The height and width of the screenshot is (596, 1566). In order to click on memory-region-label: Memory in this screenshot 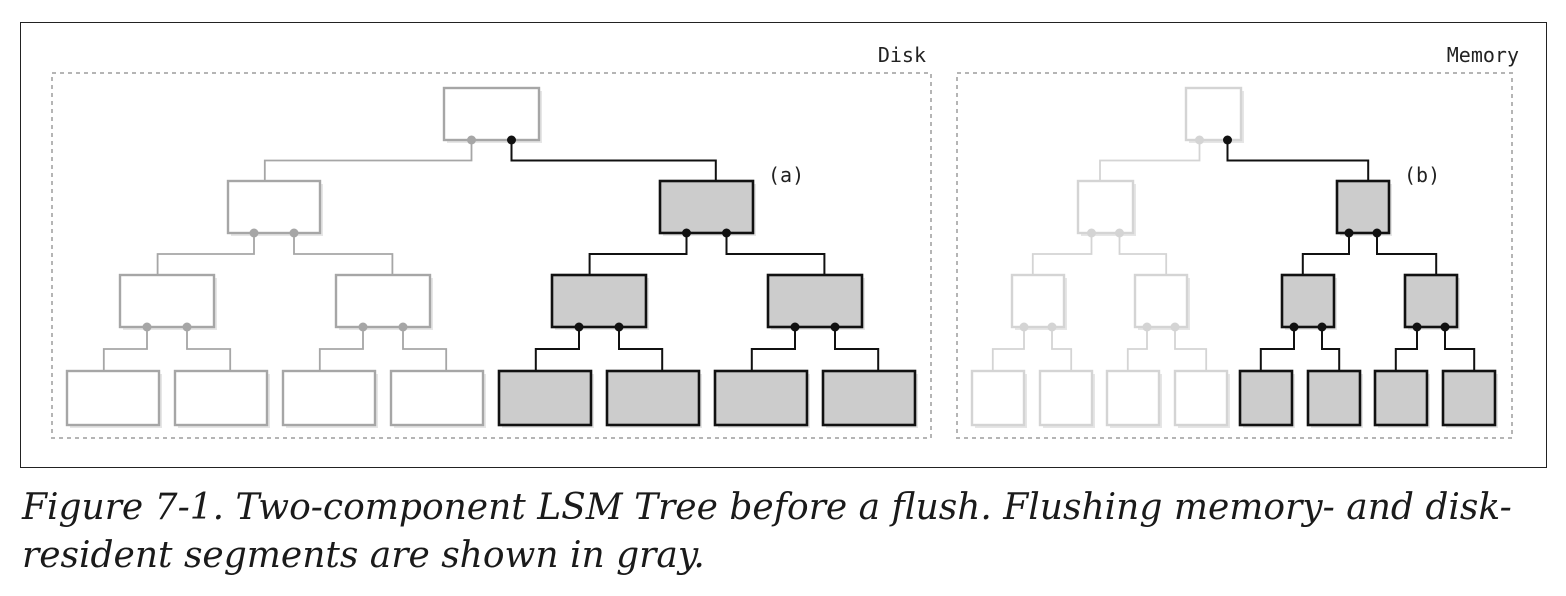, I will do `click(1483, 55)`.